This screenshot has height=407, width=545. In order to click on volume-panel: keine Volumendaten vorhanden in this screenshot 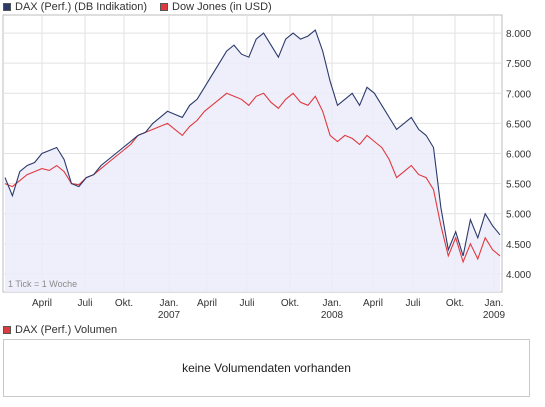, I will do `click(266, 368)`.